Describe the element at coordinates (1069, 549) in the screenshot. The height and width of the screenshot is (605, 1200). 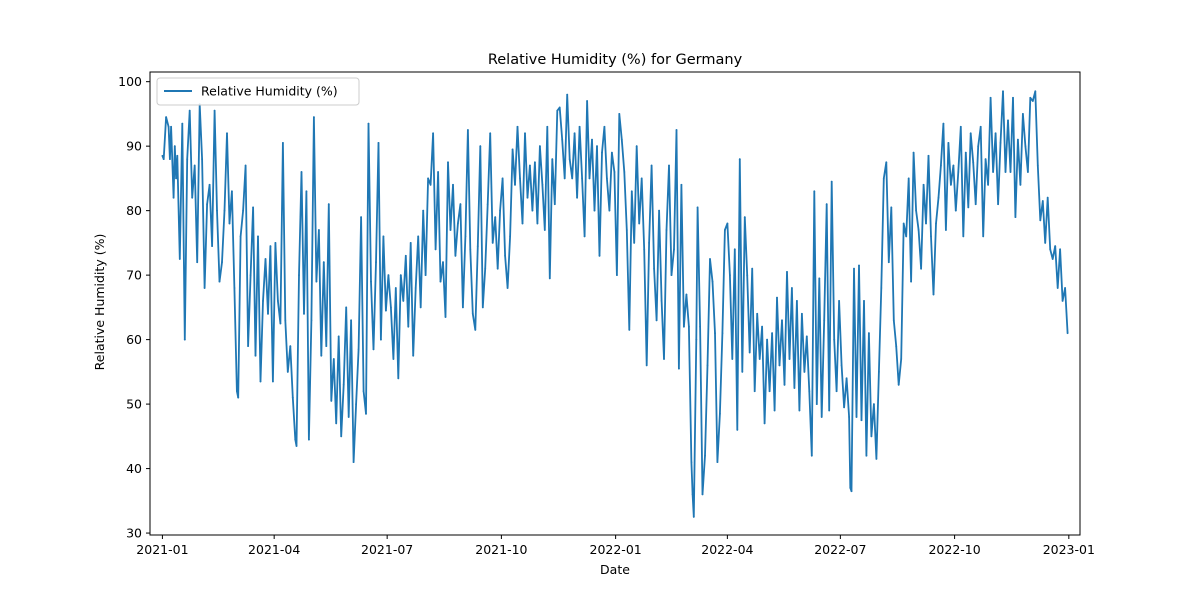
I see `x-tick-label: 2023-01` at that location.